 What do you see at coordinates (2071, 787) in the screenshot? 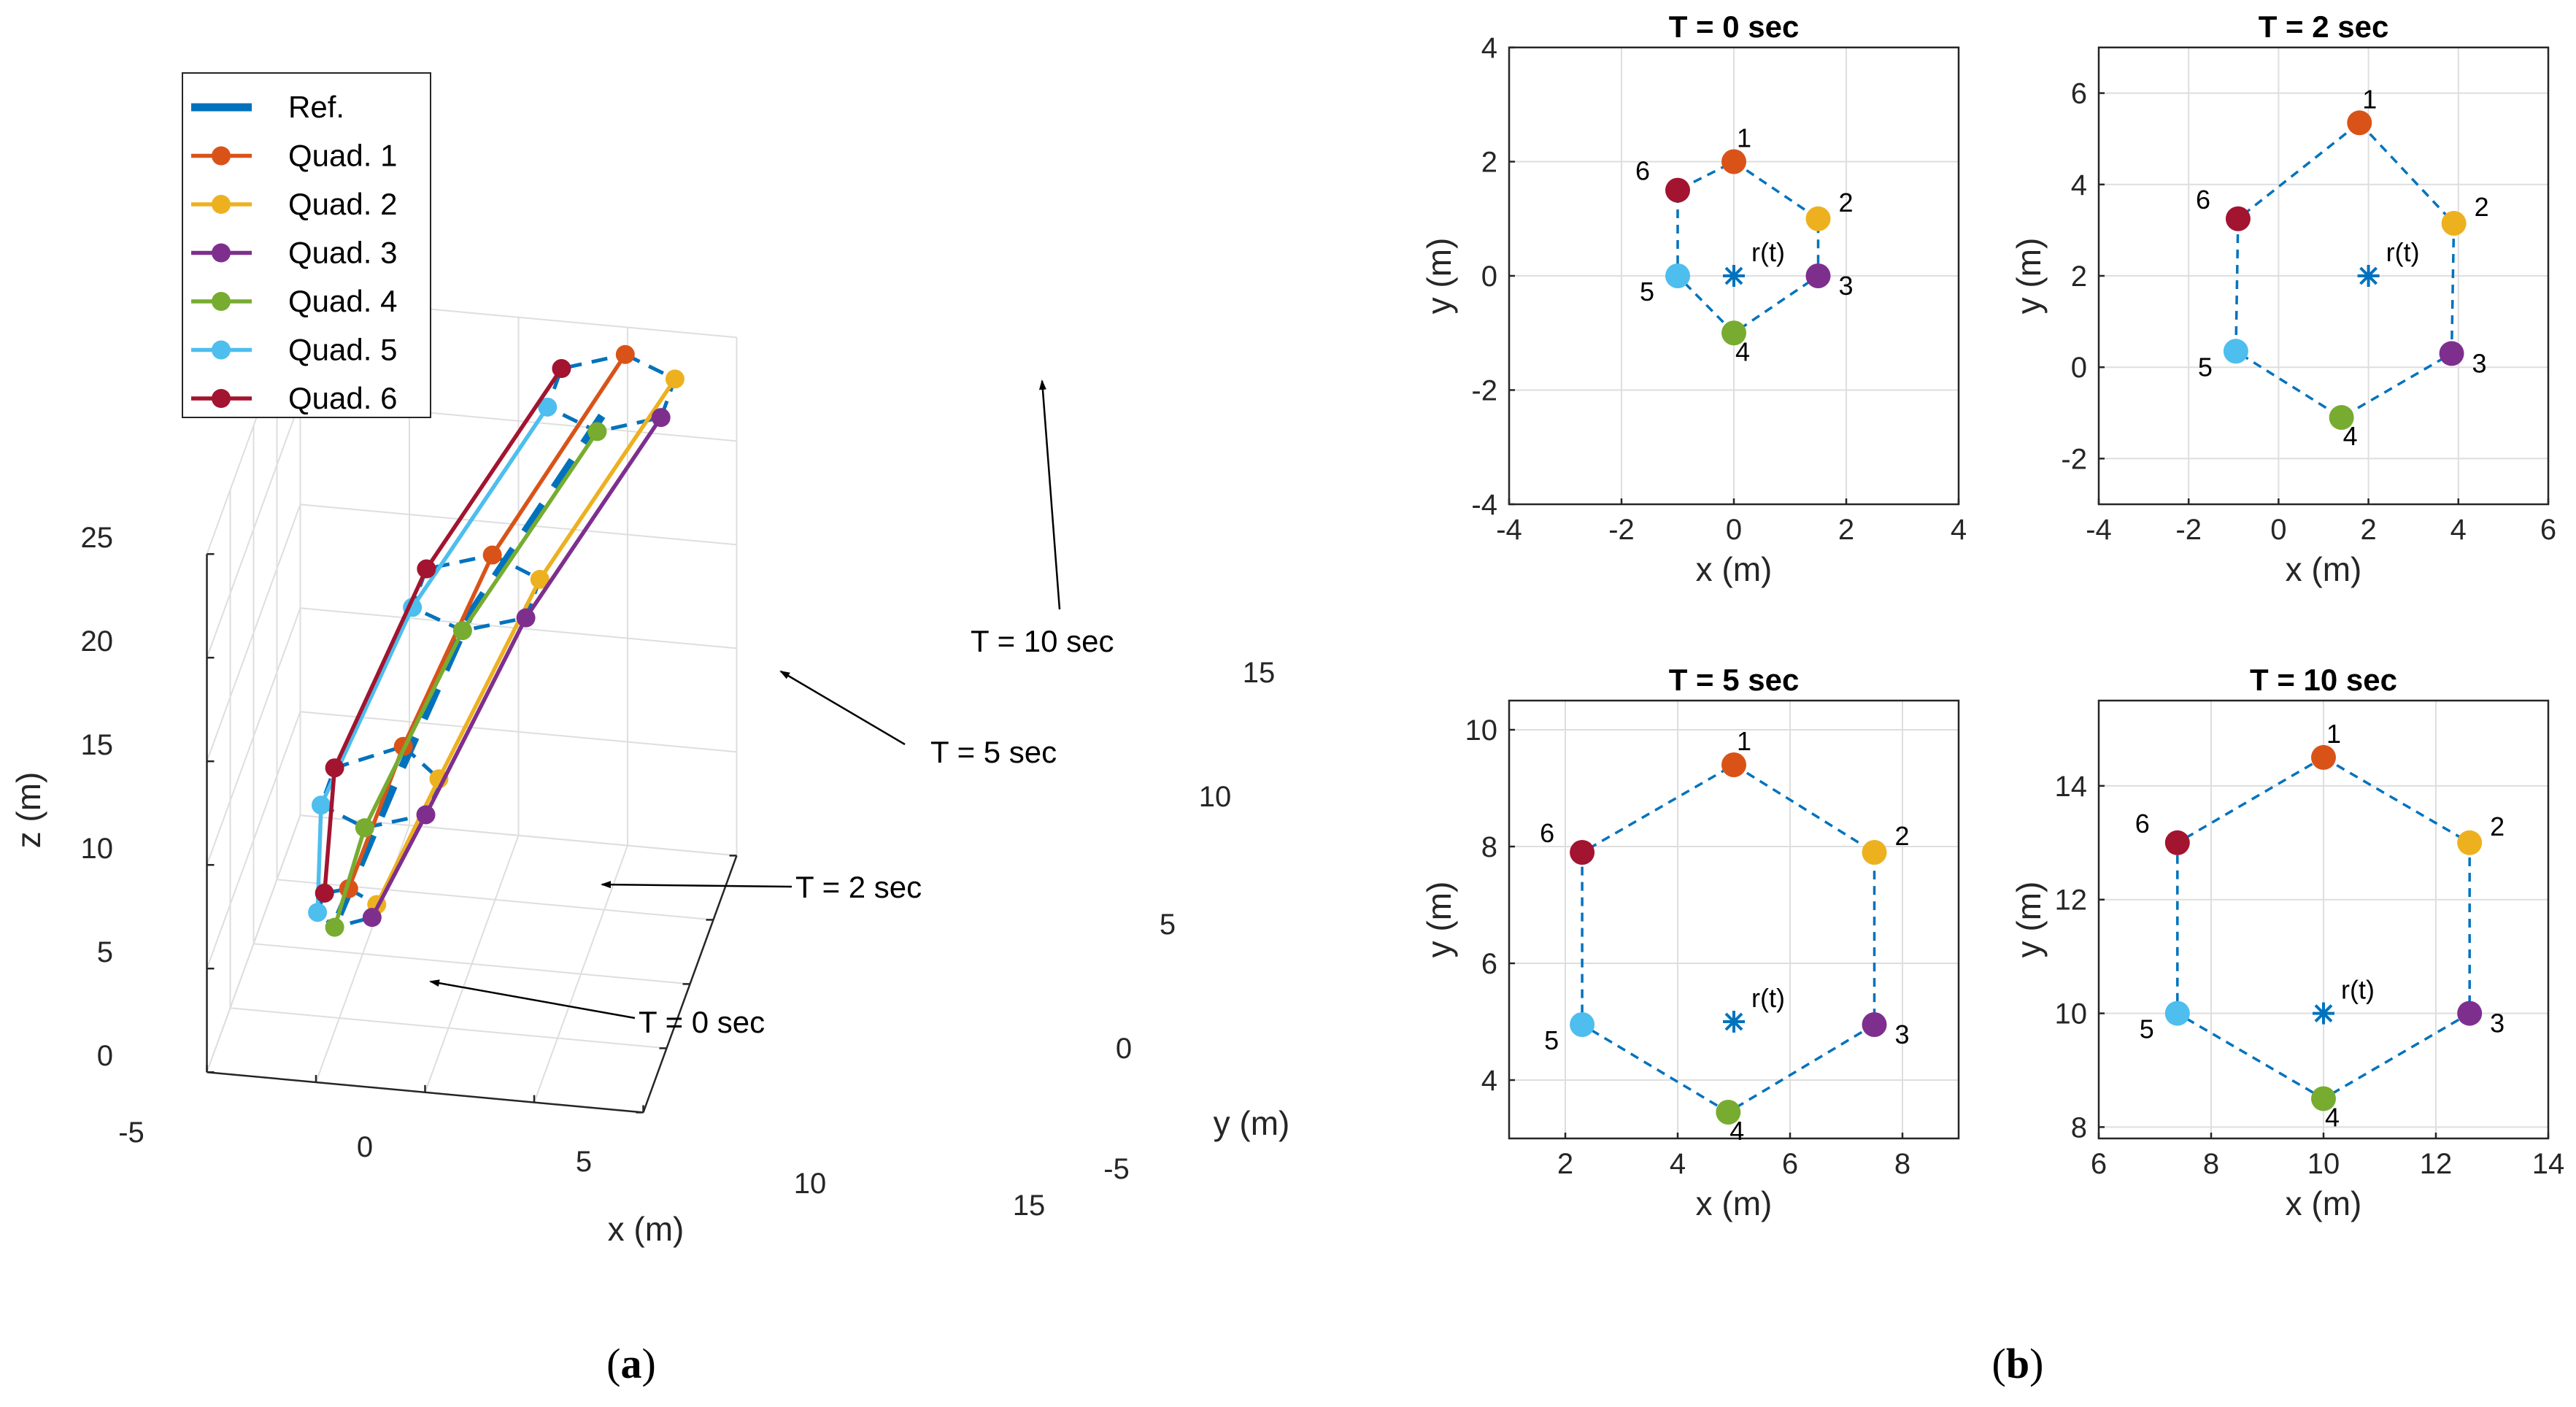
I see `y-tick-label: 14` at bounding box center [2071, 787].